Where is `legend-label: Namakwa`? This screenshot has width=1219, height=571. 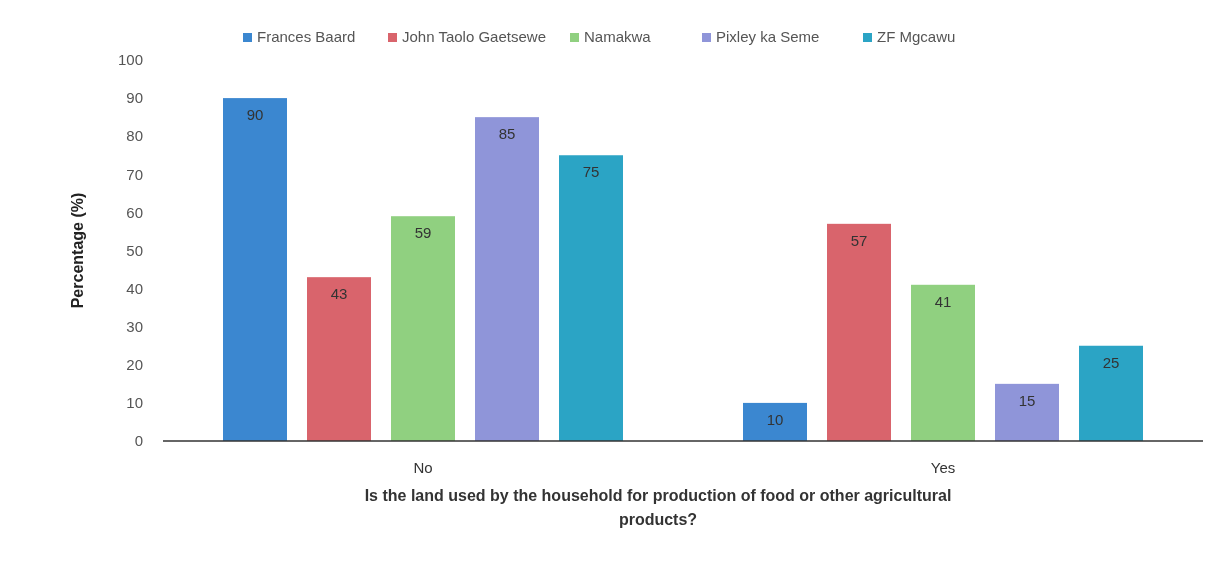 legend-label: Namakwa is located at coordinates (618, 36).